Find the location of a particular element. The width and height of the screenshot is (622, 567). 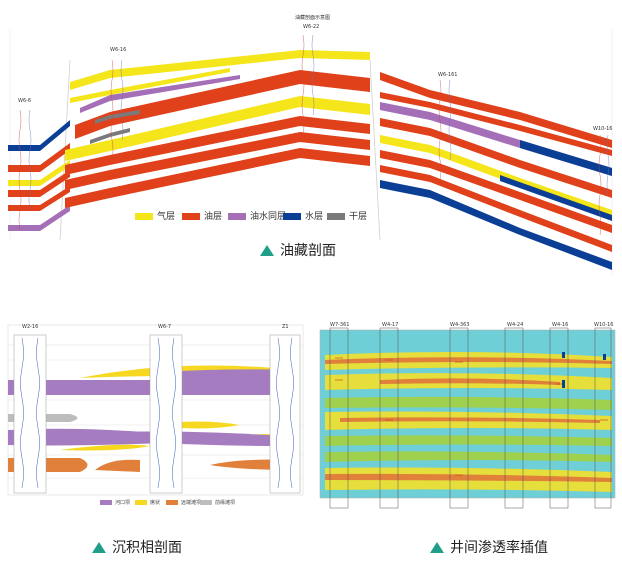

caption-reservoir: 油藏剖面 is located at coordinates (298, 250).